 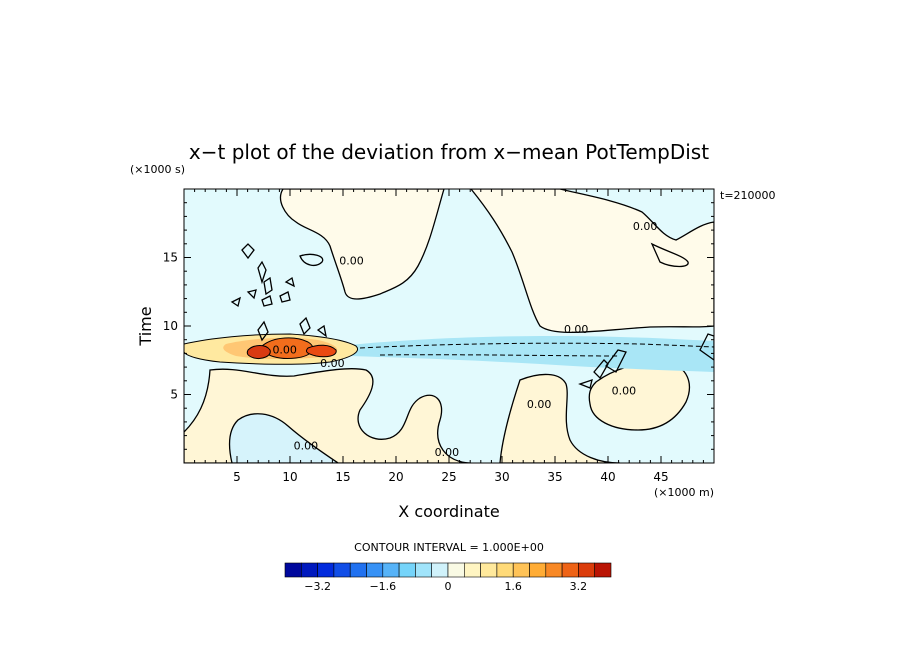 I want to click on y-tick-label: 10, so click(x=170, y=326).